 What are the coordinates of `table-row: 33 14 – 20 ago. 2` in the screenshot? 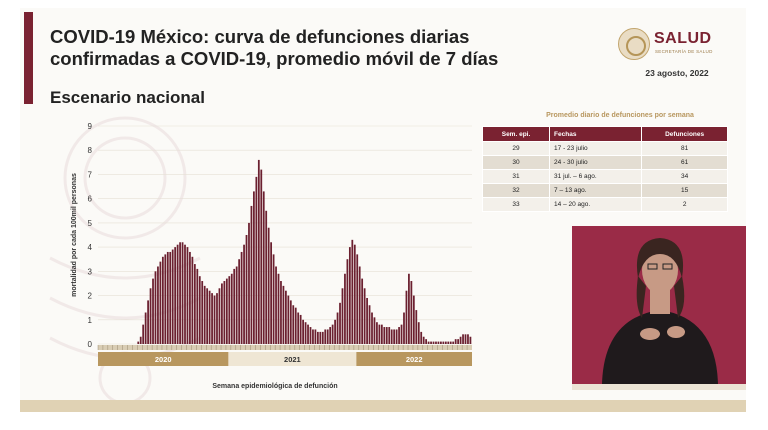 It's located at (604, 204).